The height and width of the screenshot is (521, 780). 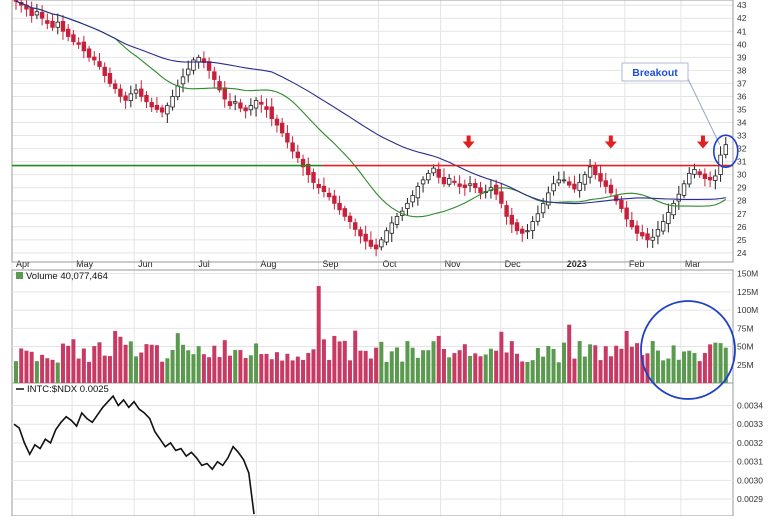 I want to click on x-axis-label: Apr, so click(x=23, y=264).